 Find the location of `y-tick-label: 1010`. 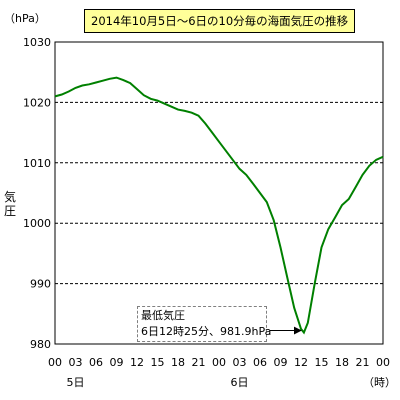

y-tick-label: 1010 is located at coordinates (37, 163).